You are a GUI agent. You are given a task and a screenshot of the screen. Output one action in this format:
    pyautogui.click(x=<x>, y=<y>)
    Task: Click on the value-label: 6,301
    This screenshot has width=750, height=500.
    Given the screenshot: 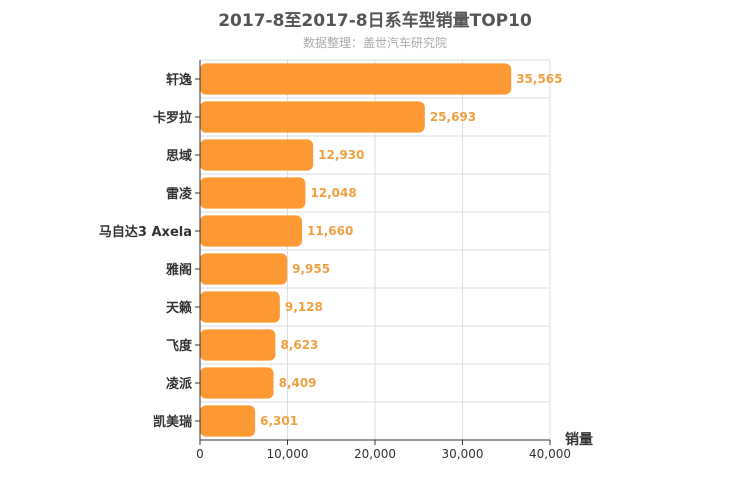 What is the action you would take?
    pyautogui.click(x=279, y=421)
    